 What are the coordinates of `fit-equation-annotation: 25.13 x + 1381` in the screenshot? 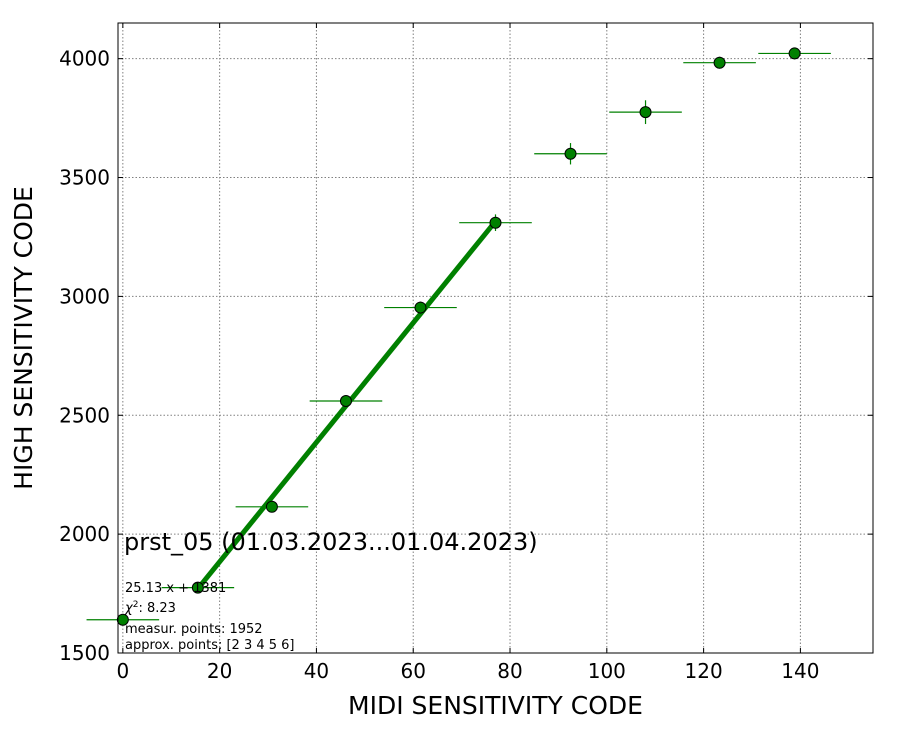 It's located at (175, 588).